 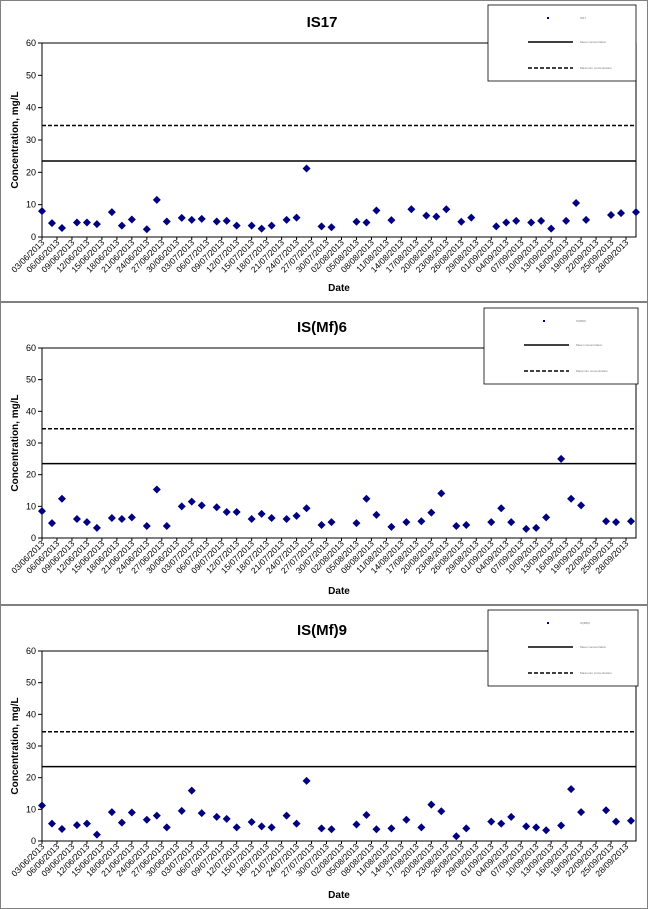 I want to click on x-axis-label: Date, so click(x=339, y=288).